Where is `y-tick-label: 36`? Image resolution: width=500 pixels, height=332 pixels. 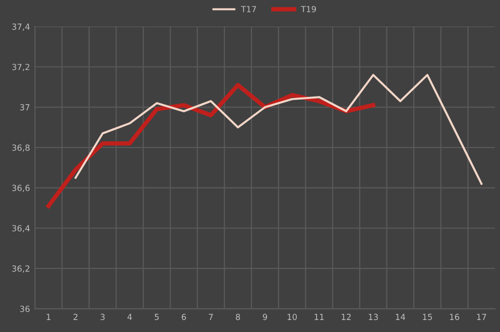 y-tick-label: 36 is located at coordinates (25, 309).